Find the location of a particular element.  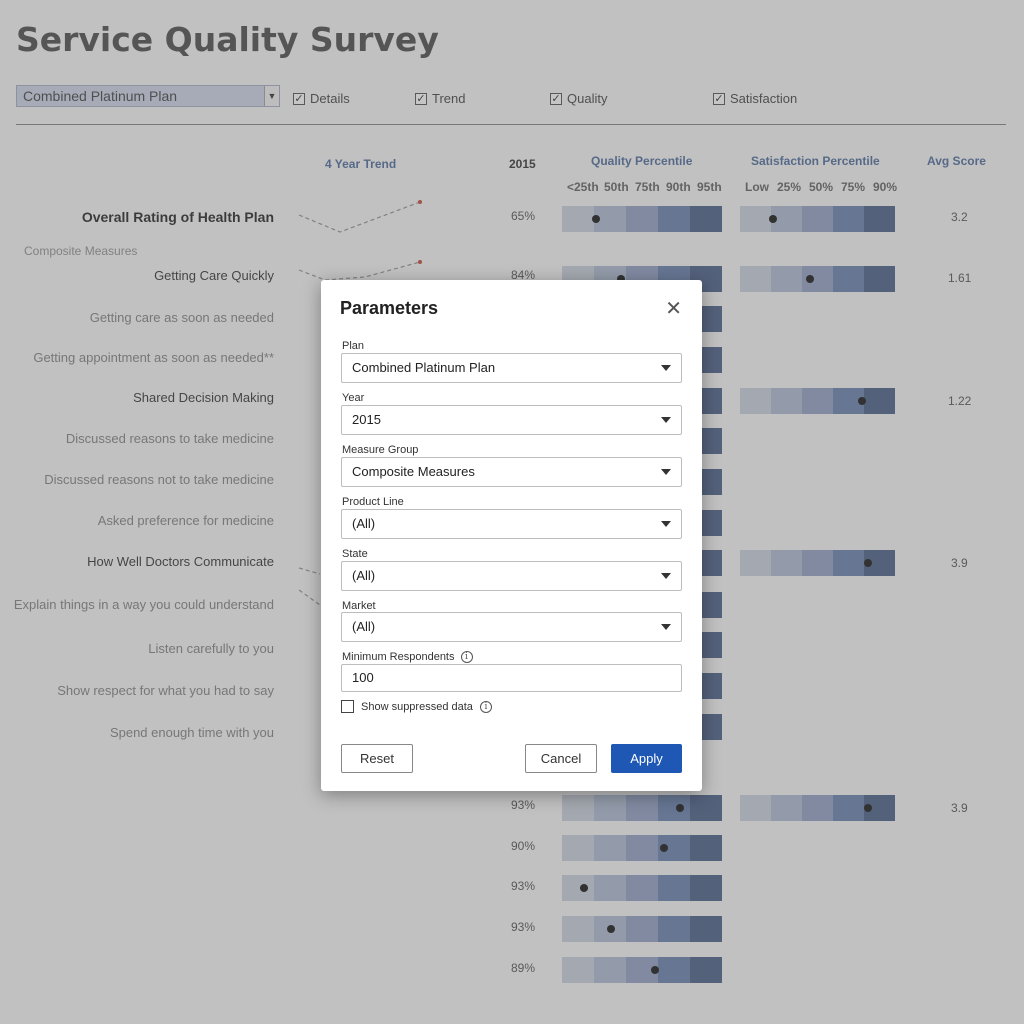

avg-score: 1.61 is located at coordinates (960, 278).